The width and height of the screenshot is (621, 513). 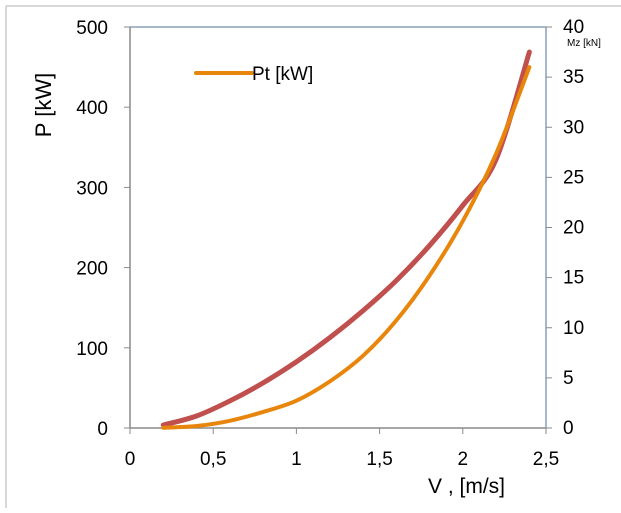 I want to click on x-tick-label-3: 1,5, so click(x=379, y=459).